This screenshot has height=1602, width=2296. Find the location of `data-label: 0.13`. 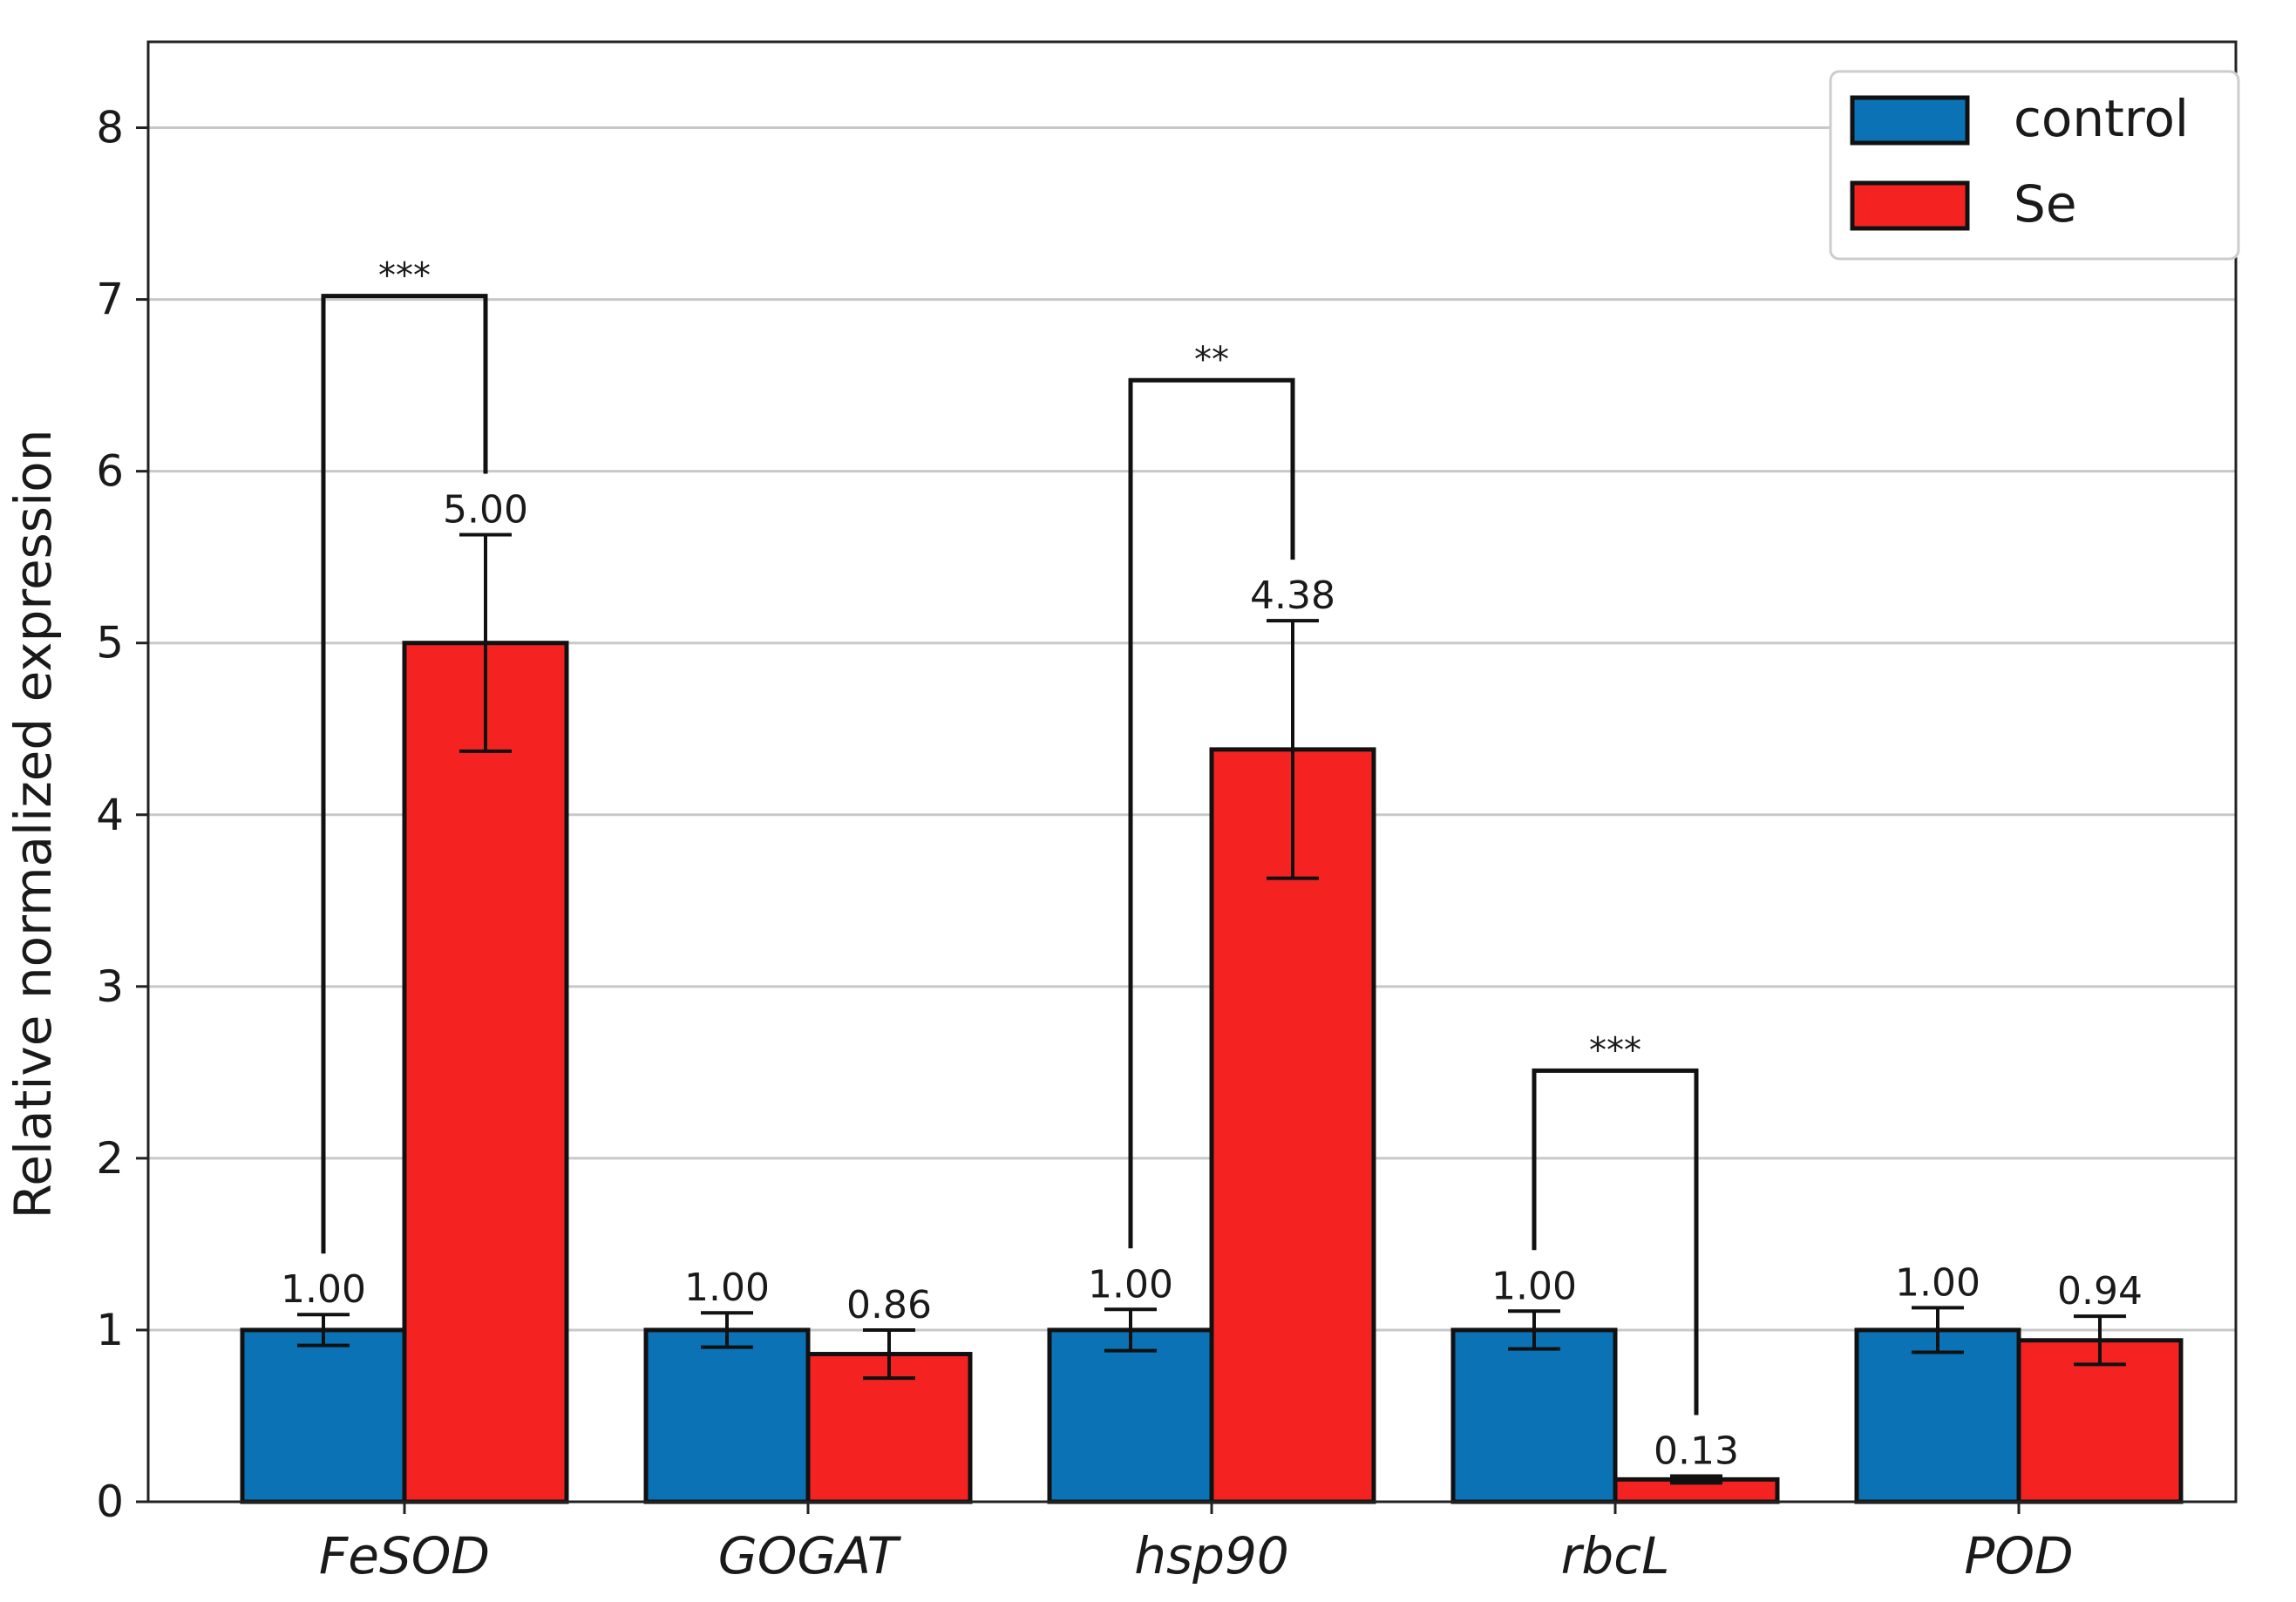

data-label: 0.13 is located at coordinates (1696, 1451).